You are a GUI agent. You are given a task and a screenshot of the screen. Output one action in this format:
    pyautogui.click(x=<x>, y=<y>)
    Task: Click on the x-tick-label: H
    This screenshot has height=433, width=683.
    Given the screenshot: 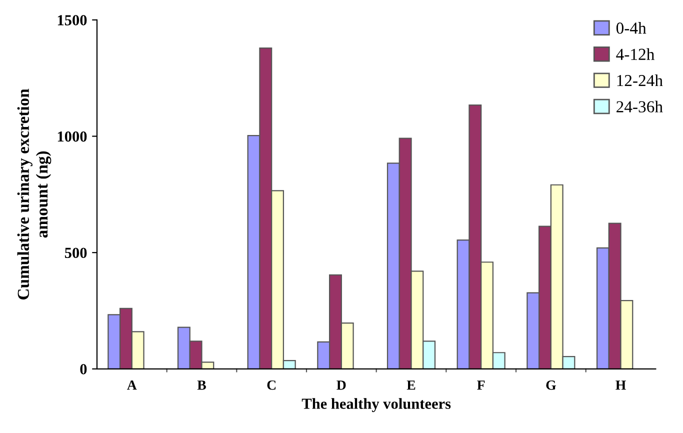 What is the action you would take?
    pyautogui.click(x=621, y=385)
    